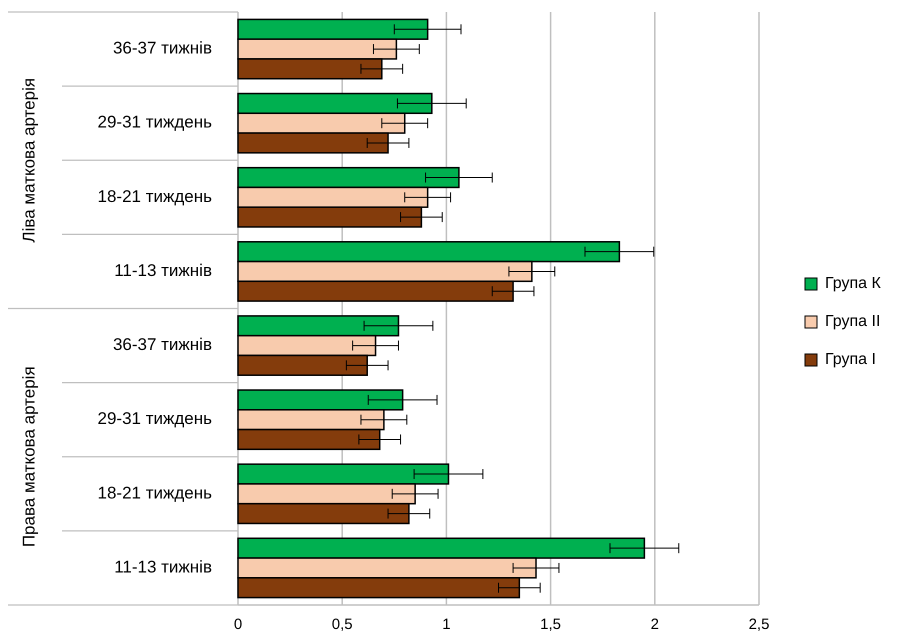  What do you see at coordinates (238, 624) in the screenshot?
I see `x-tick-label: 0` at bounding box center [238, 624].